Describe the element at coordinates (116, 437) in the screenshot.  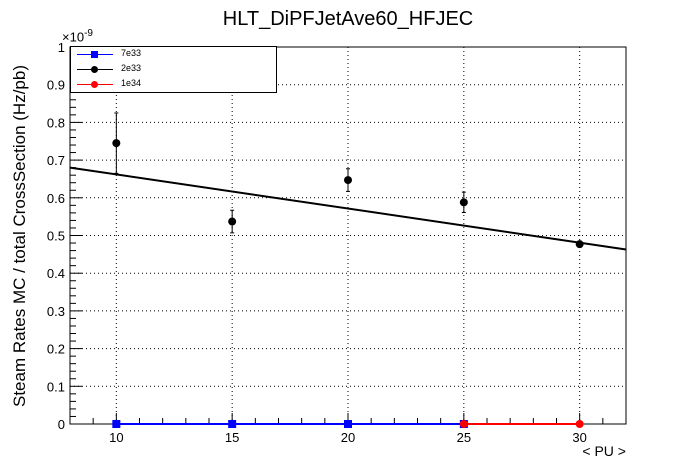
I see `x-tick-label: 10` at that location.